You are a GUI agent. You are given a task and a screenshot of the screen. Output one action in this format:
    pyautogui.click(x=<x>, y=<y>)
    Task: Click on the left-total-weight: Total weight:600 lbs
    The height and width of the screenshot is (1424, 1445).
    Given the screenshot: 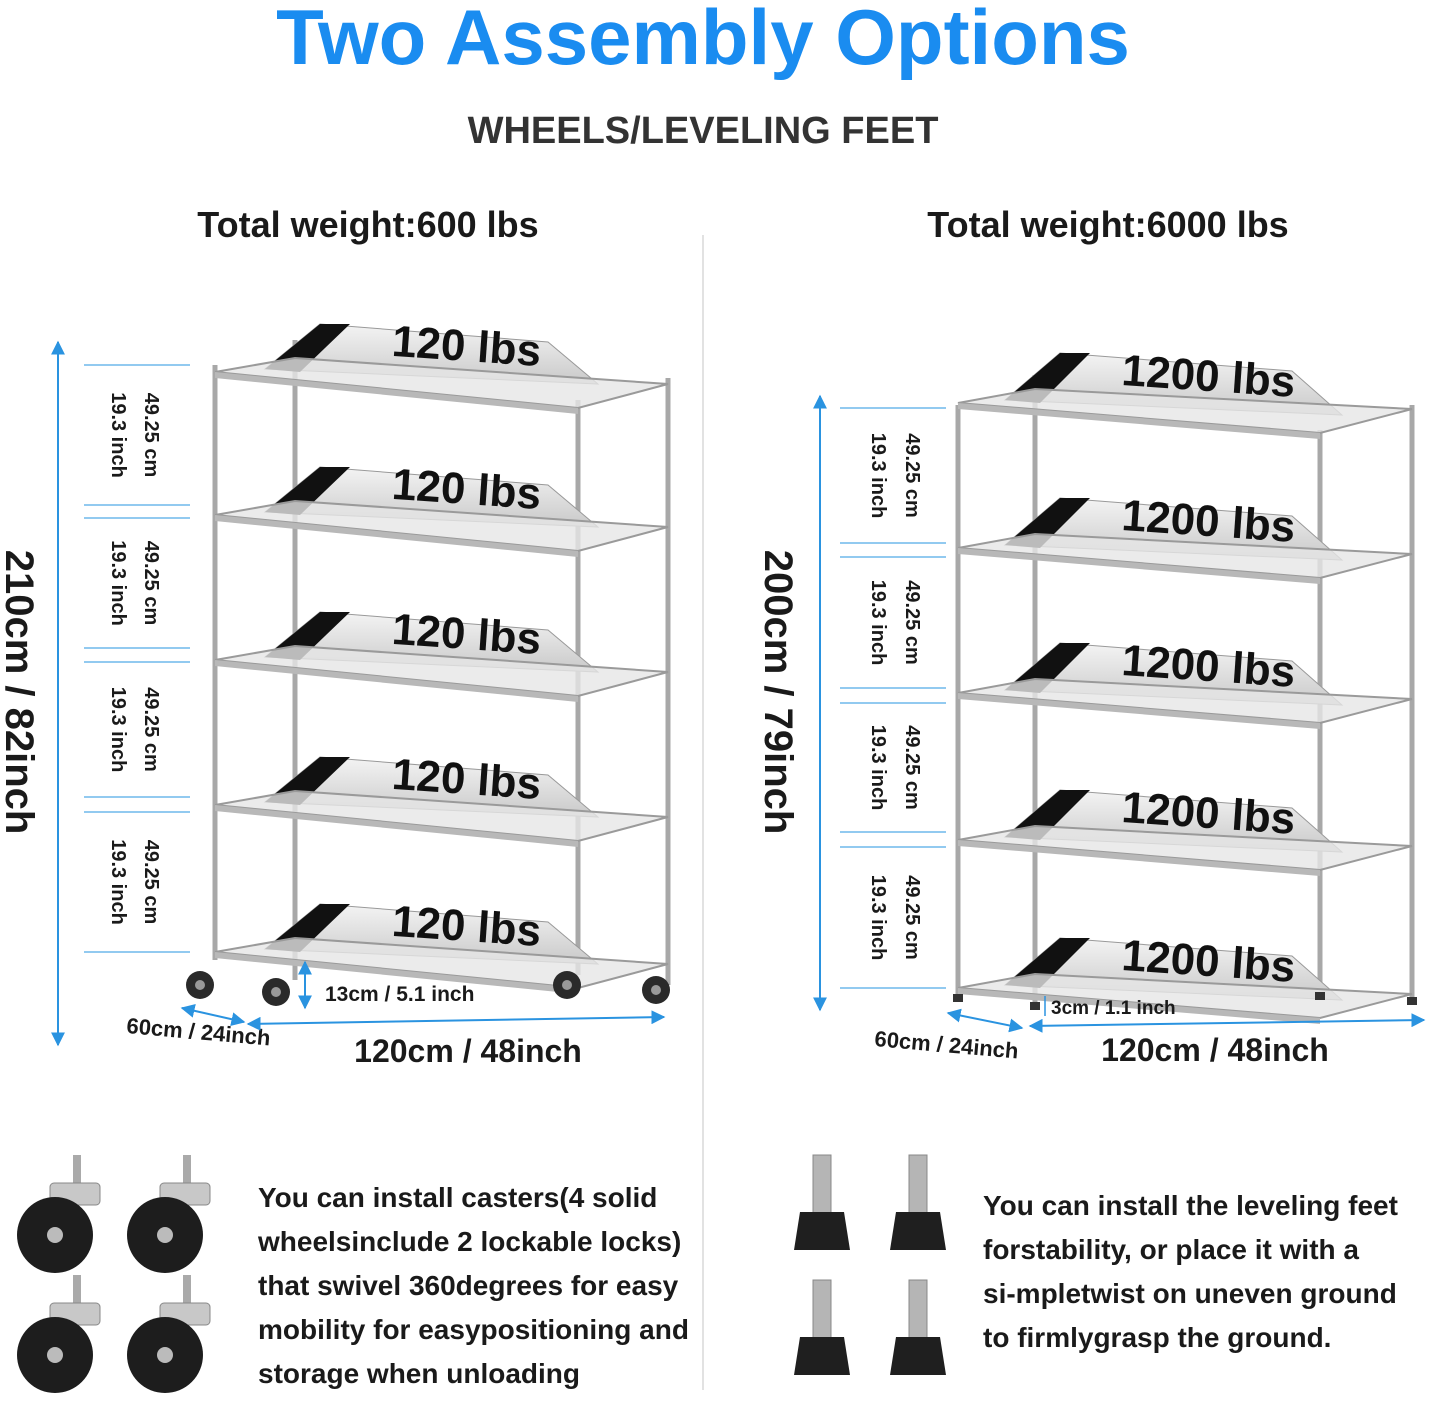 What is the action you would take?
    pyautogui.click(x=367, y=224)
    